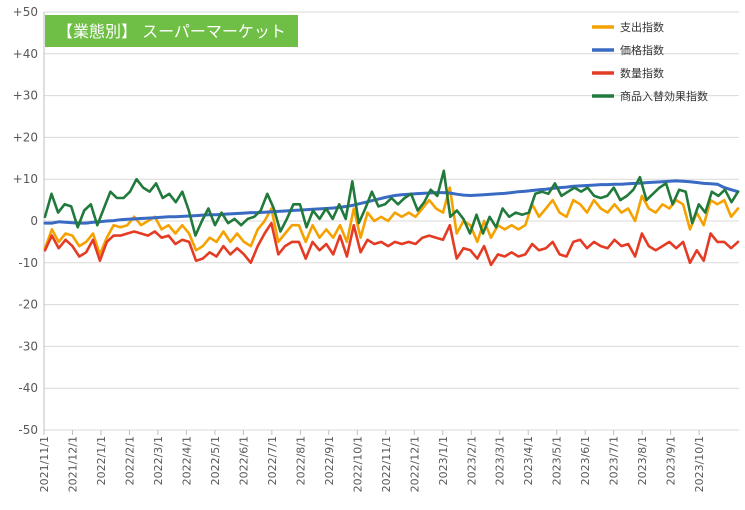 The height and width of the screenshot is (510, 745). I want to click on x-tick-label: 2023/8/1, so click(642, 460).